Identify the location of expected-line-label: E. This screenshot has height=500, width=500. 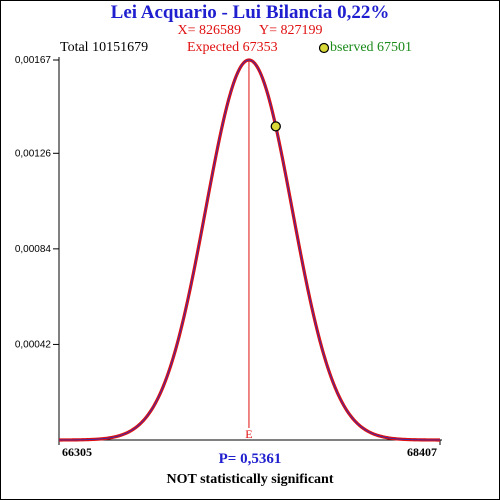
(248, 434).